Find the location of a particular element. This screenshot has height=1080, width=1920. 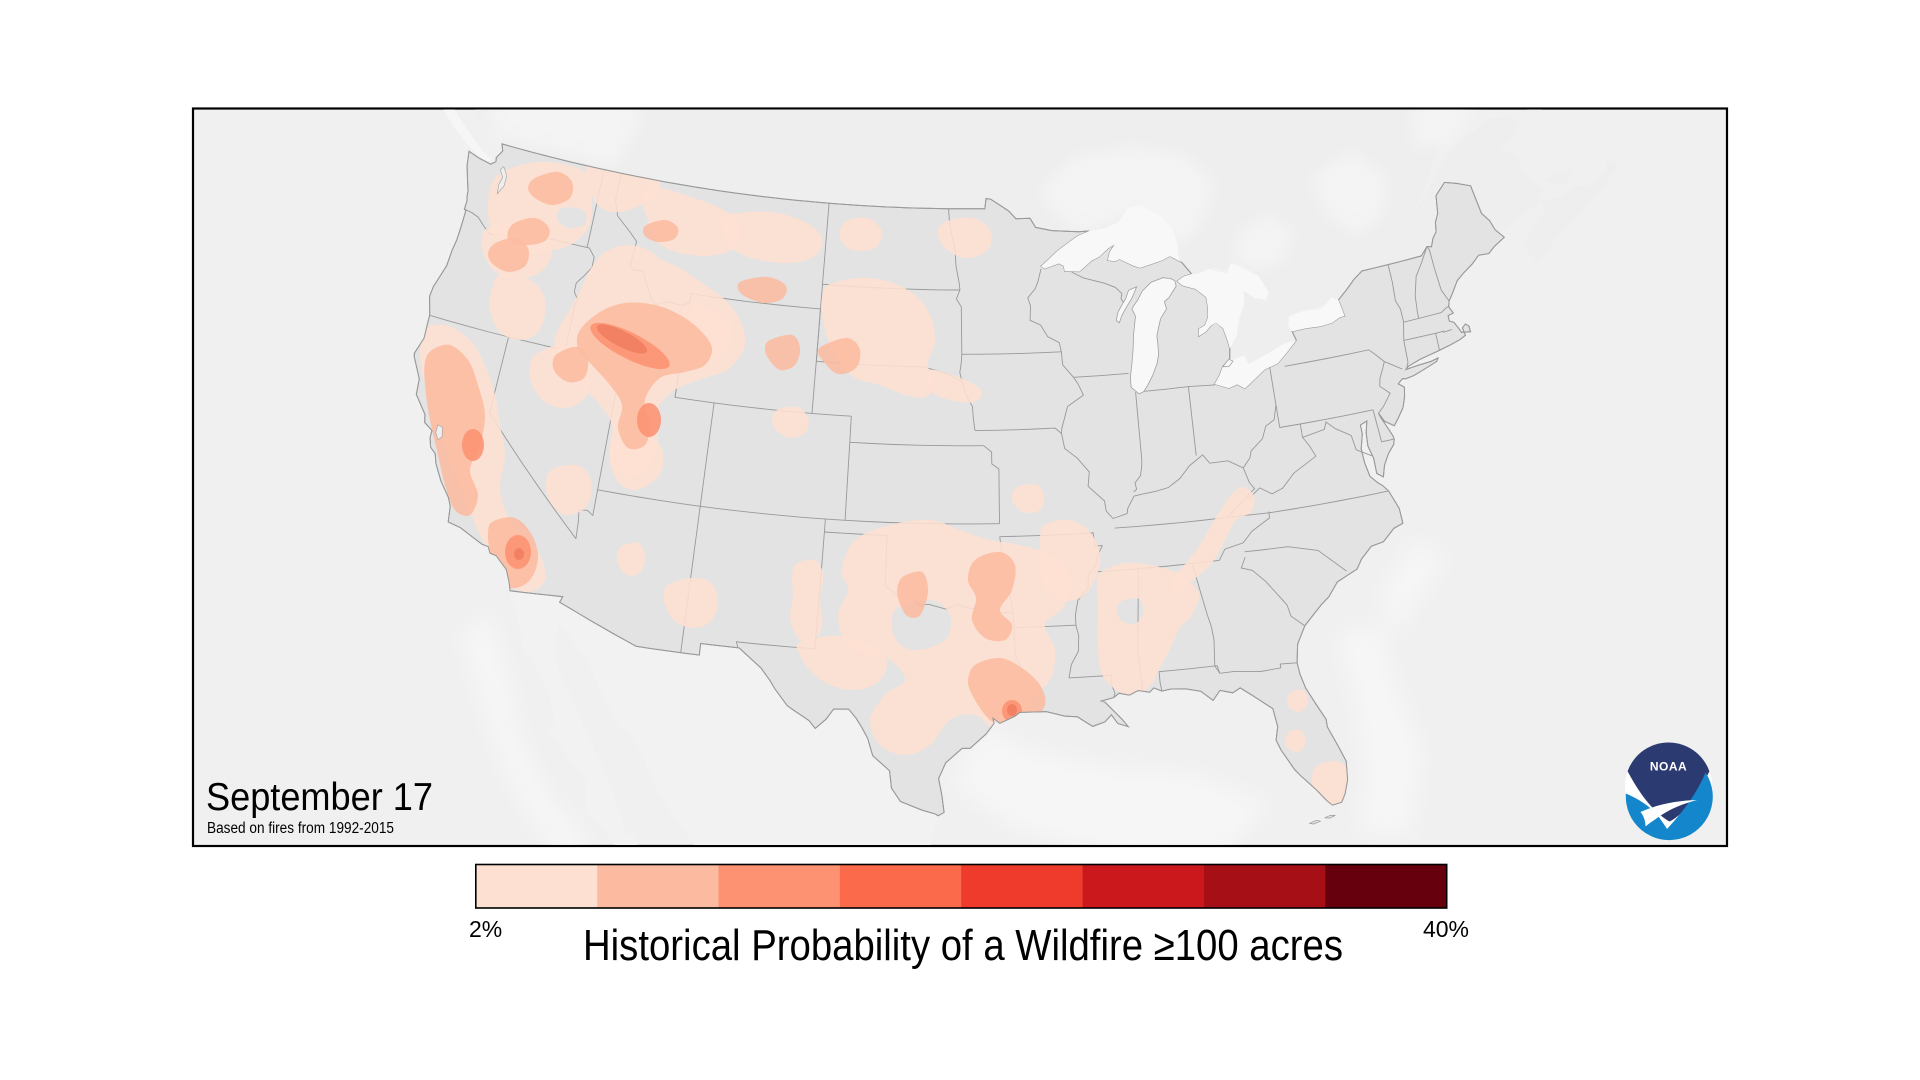

svg-text: 40% is located at coordinates (1446, 929).